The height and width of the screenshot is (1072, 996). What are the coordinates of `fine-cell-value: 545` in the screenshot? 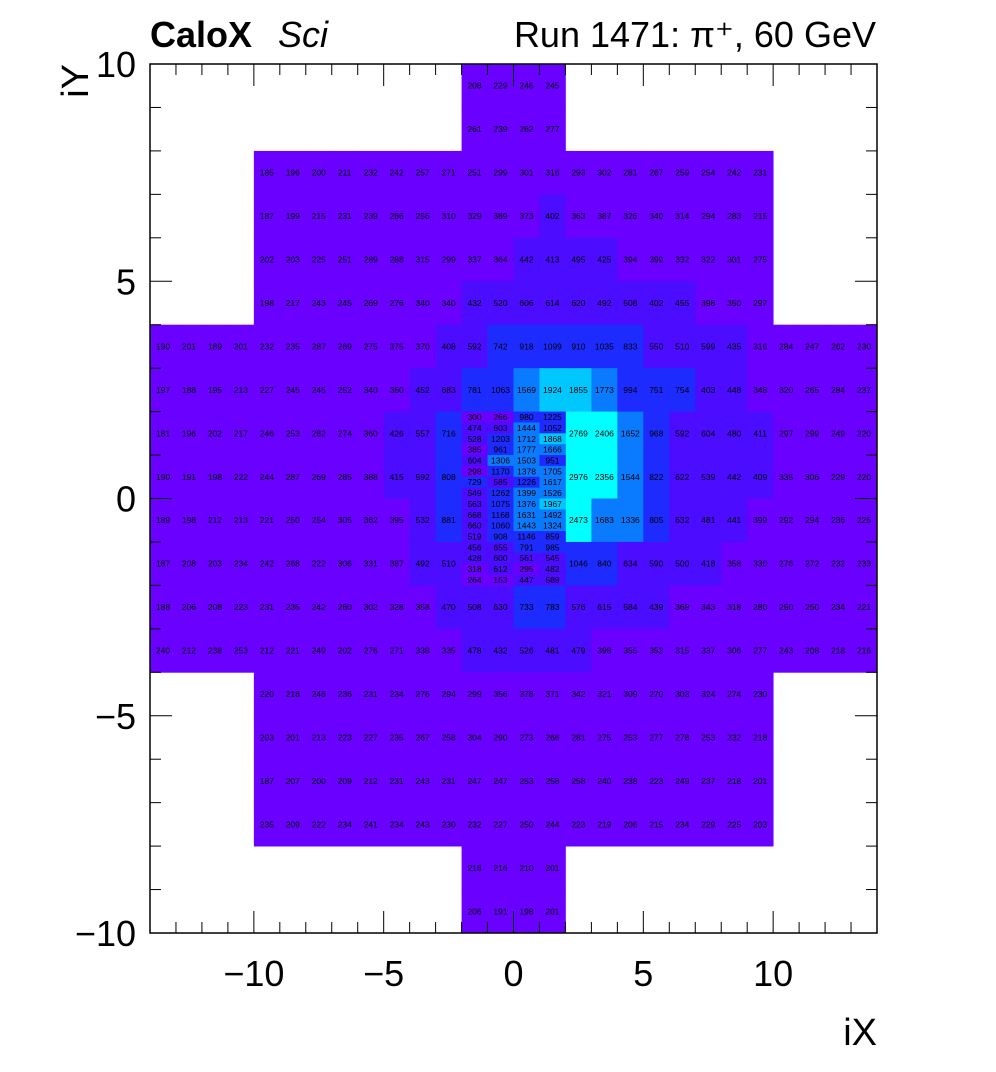 It's located at (552, 558).